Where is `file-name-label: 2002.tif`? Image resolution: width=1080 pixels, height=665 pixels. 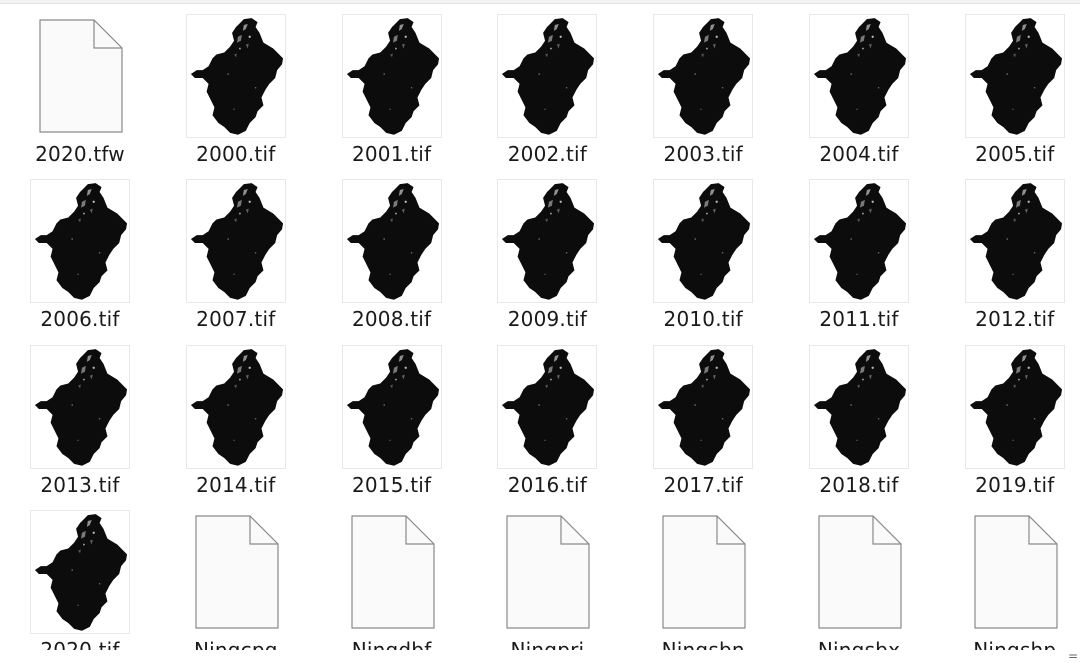 file-name-label: 2002.tif is located at coordinates (547, 154).